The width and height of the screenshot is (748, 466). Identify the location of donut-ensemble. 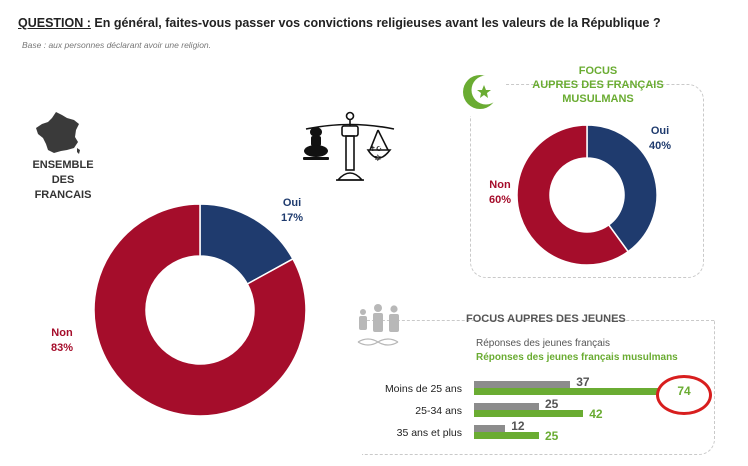
(200, 310).